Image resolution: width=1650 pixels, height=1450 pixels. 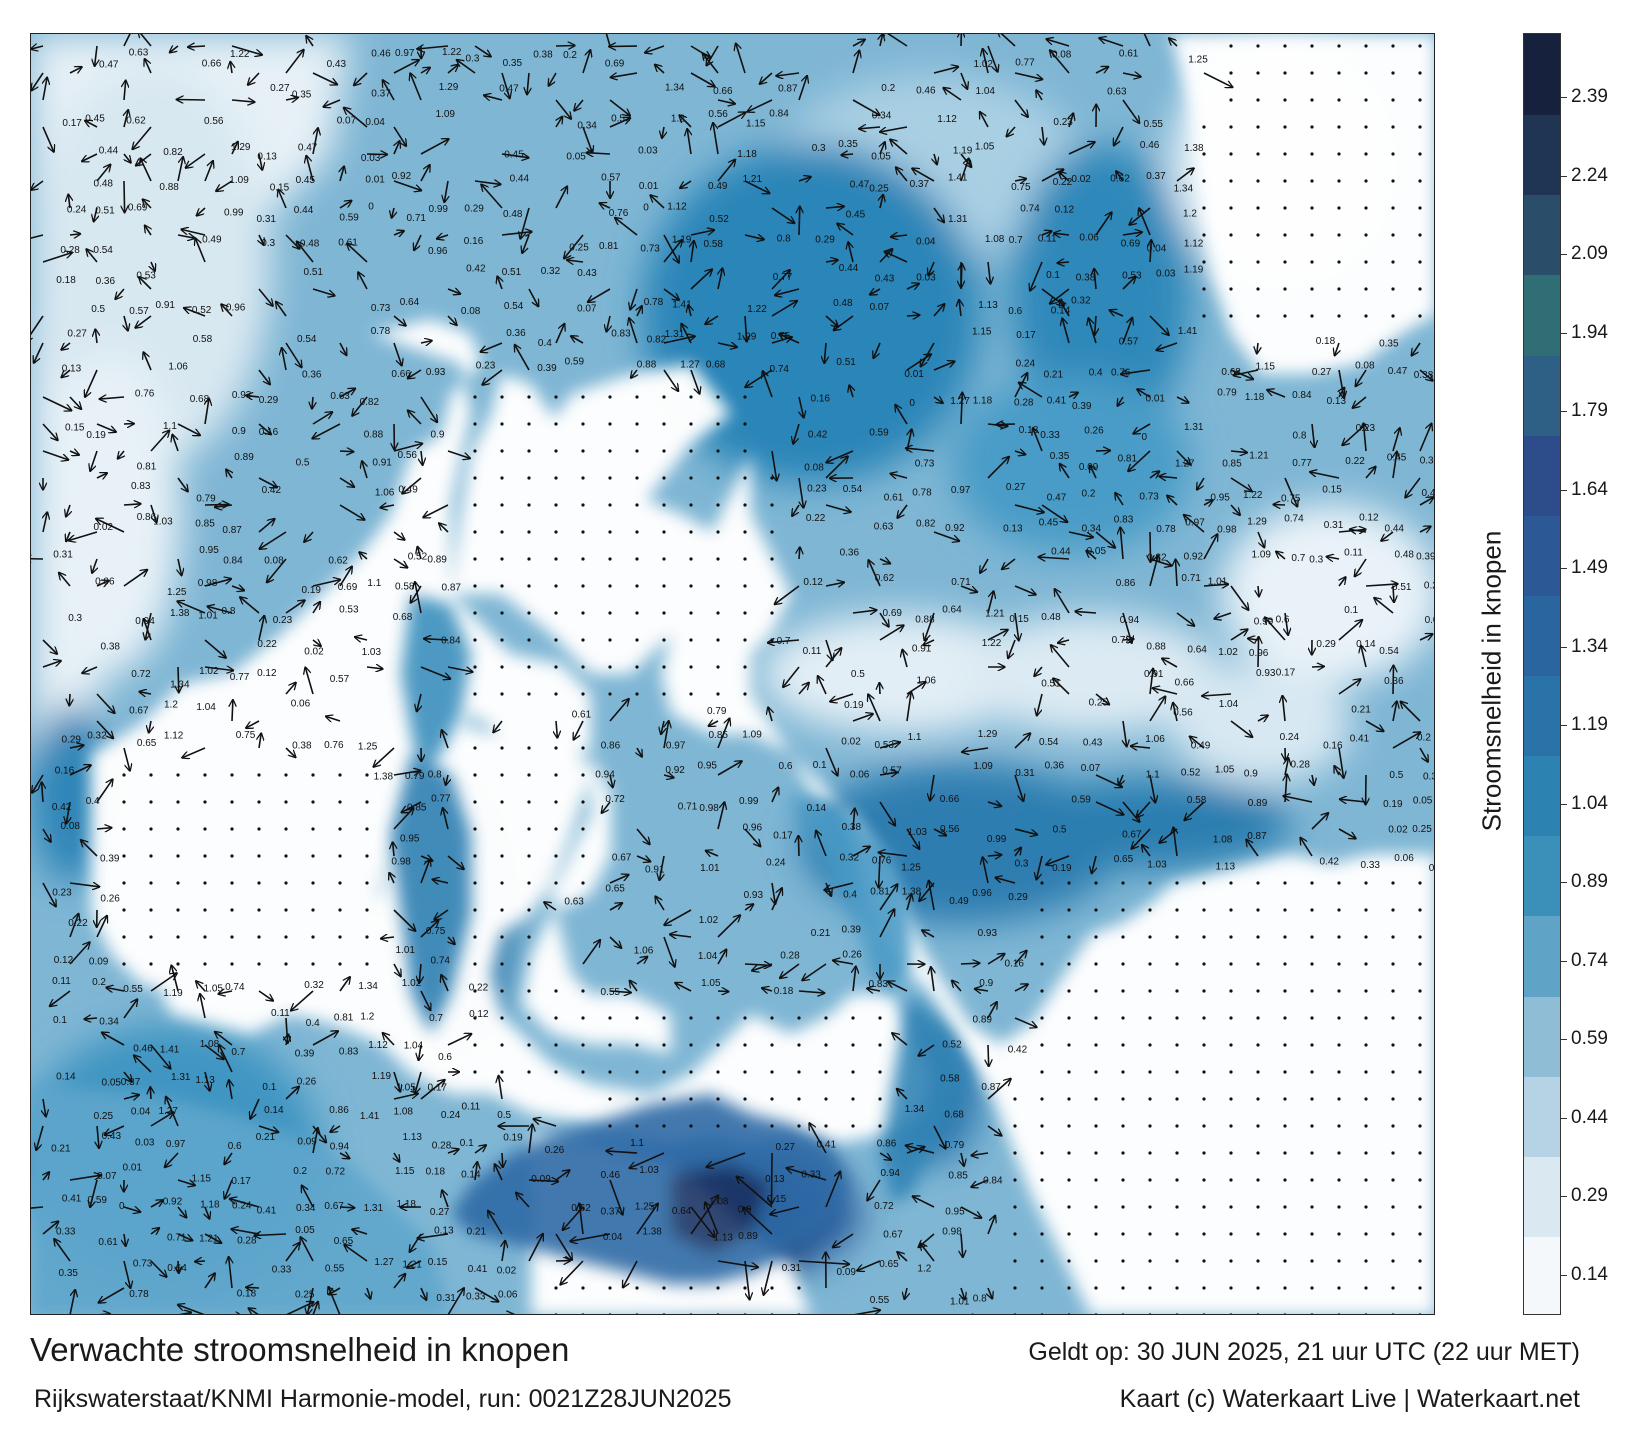 I want to click on speed-label: 1.2, so click(x=924, y=1269).